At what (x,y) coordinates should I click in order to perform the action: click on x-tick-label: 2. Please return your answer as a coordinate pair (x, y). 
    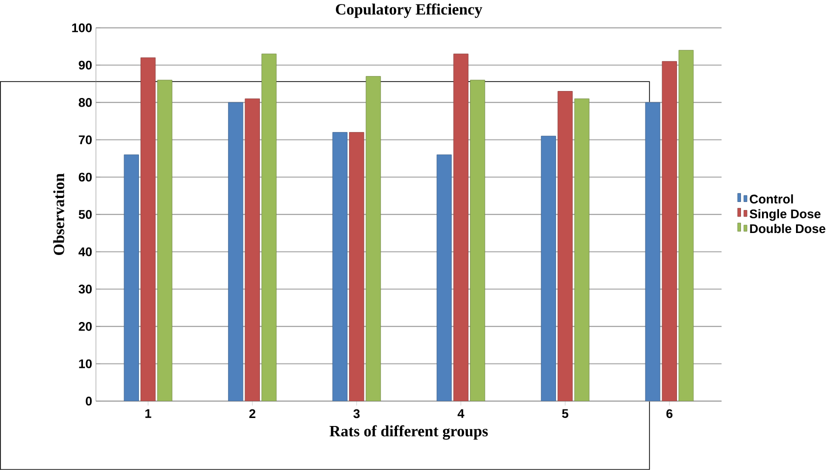
    Looking at the image, I should click on (252, 413).